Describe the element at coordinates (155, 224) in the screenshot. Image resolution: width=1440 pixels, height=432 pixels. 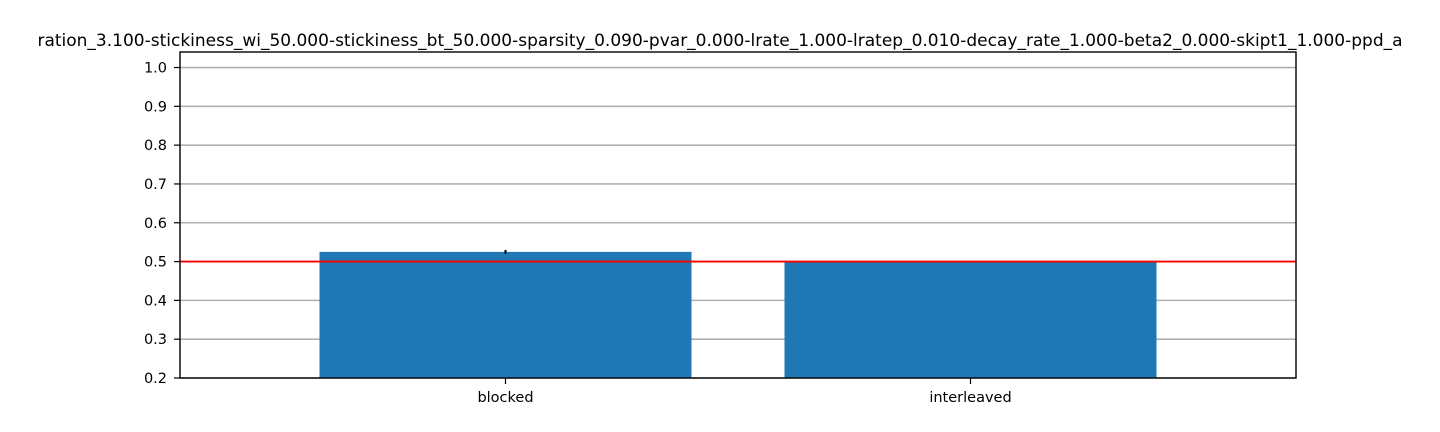
I see `y-tick-label: 0.6` at that location.